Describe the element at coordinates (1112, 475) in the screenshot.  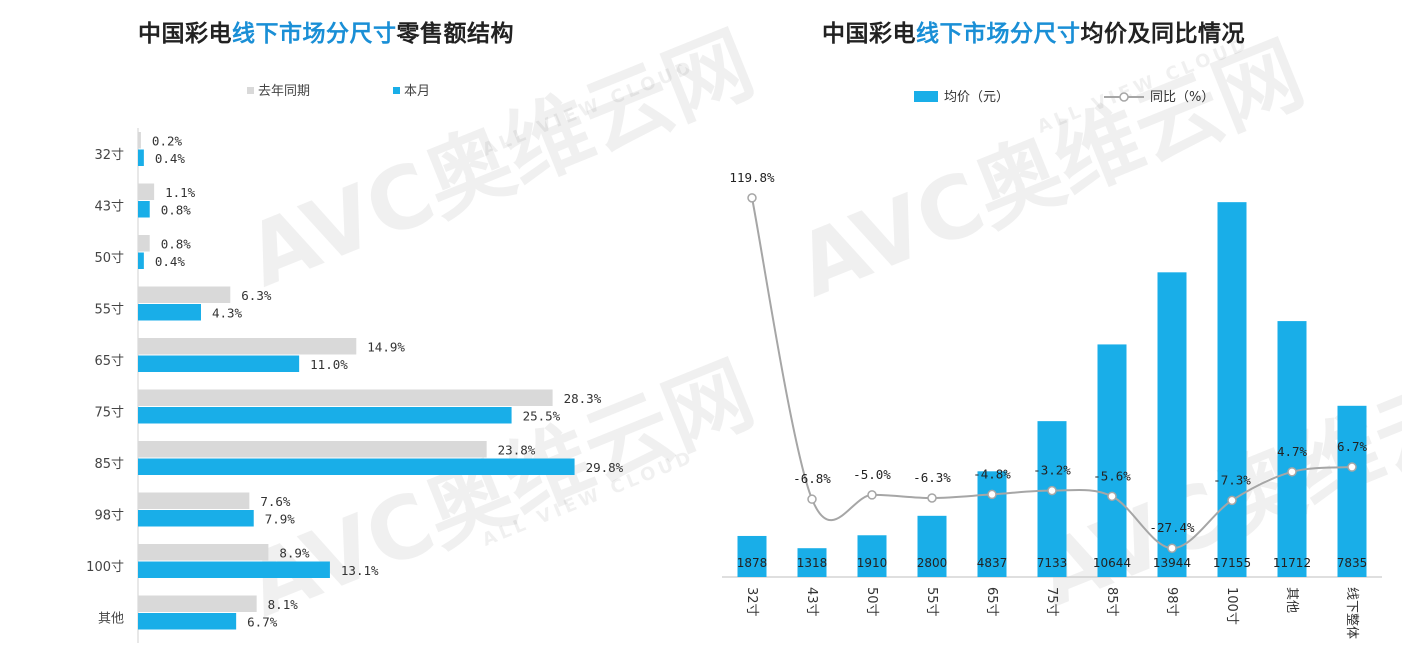
I see `yoy-label: -5.6%` at that location.